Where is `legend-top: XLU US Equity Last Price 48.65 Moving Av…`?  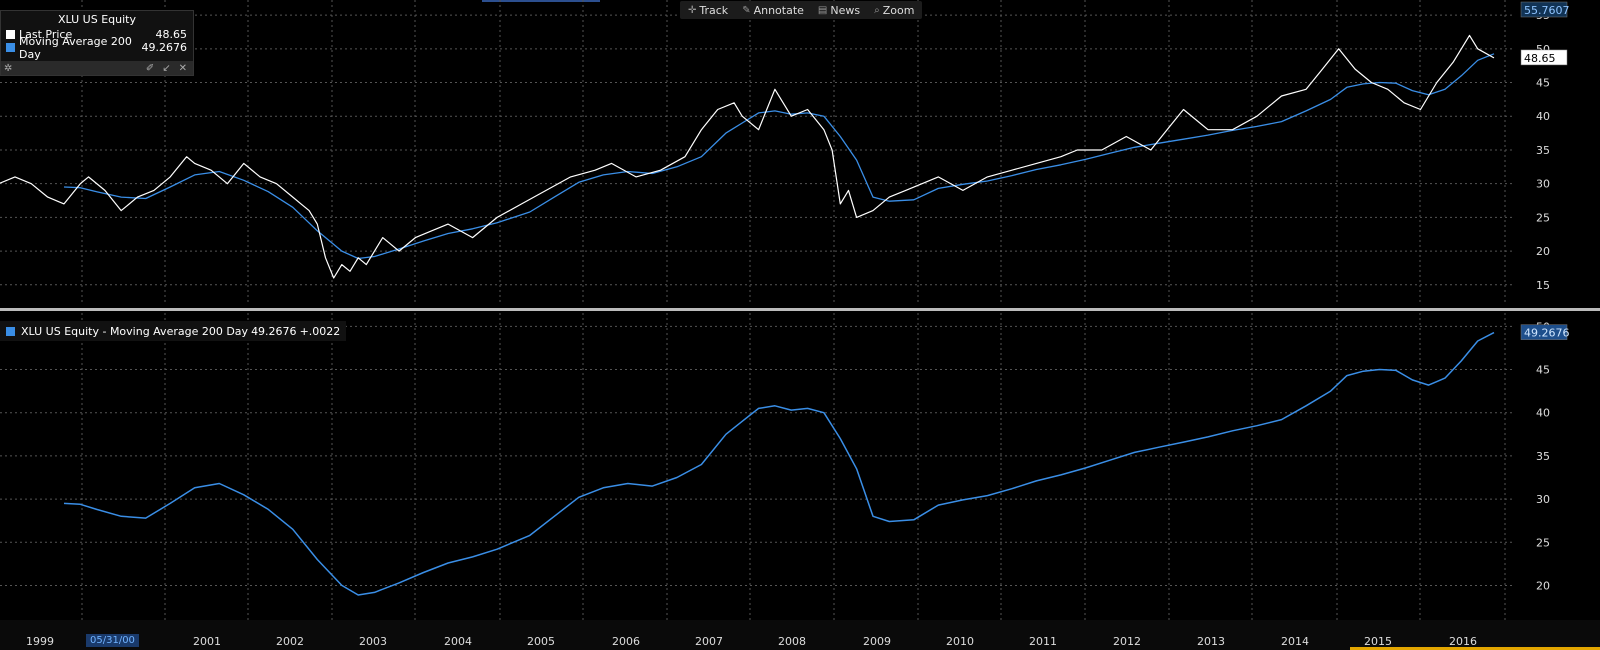 legend-top: XLU US Equity Last Price 48.65 Moving Av… is located at coordinates (97, 43).